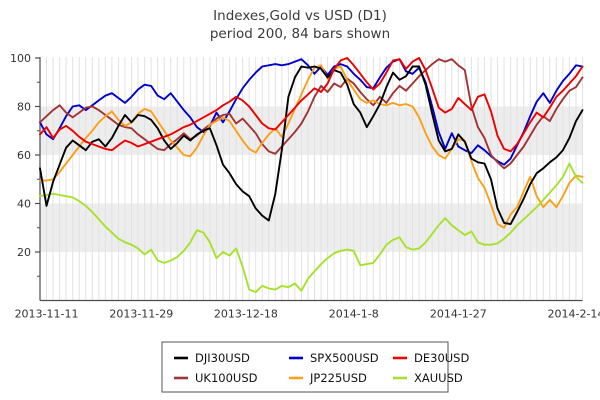 The width and height of the screenshot is (600, 400). What do you see at coordinates (305, 367) in the screenshot?
I see `legend-box` at bounding box center [305, 367].